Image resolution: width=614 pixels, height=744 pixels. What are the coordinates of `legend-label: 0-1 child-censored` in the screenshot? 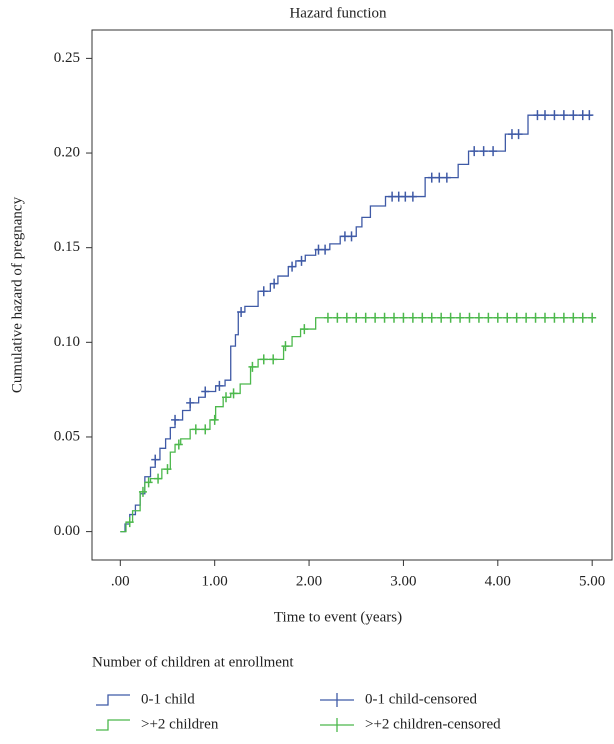 It's located at (421, 699).